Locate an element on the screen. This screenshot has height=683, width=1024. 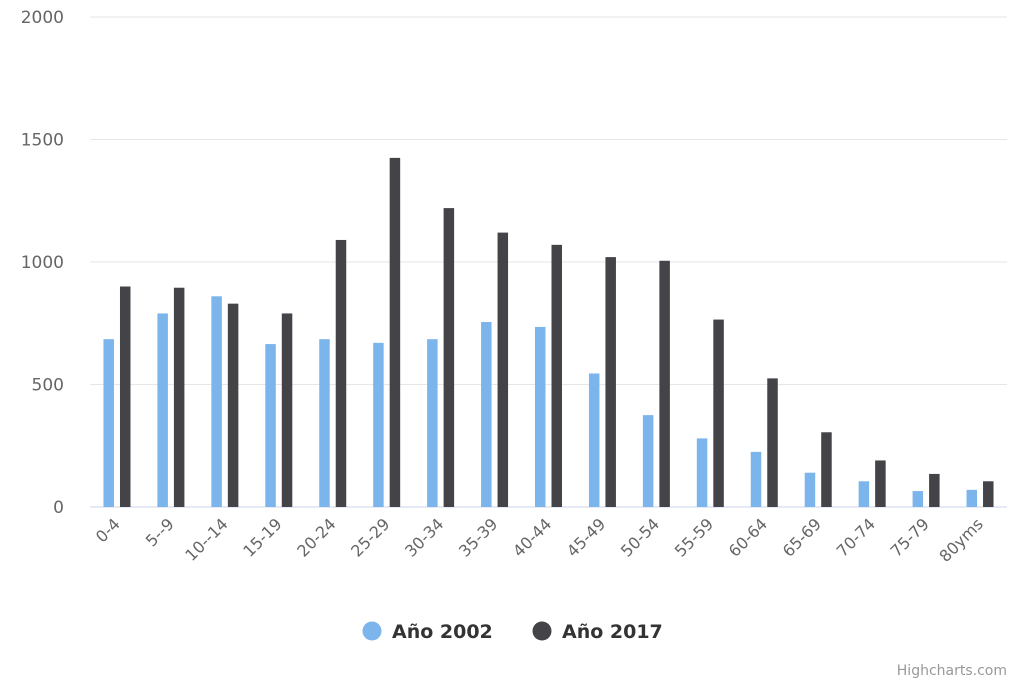
x-tick-label: 45-49 is located at coordinates (586, 537).